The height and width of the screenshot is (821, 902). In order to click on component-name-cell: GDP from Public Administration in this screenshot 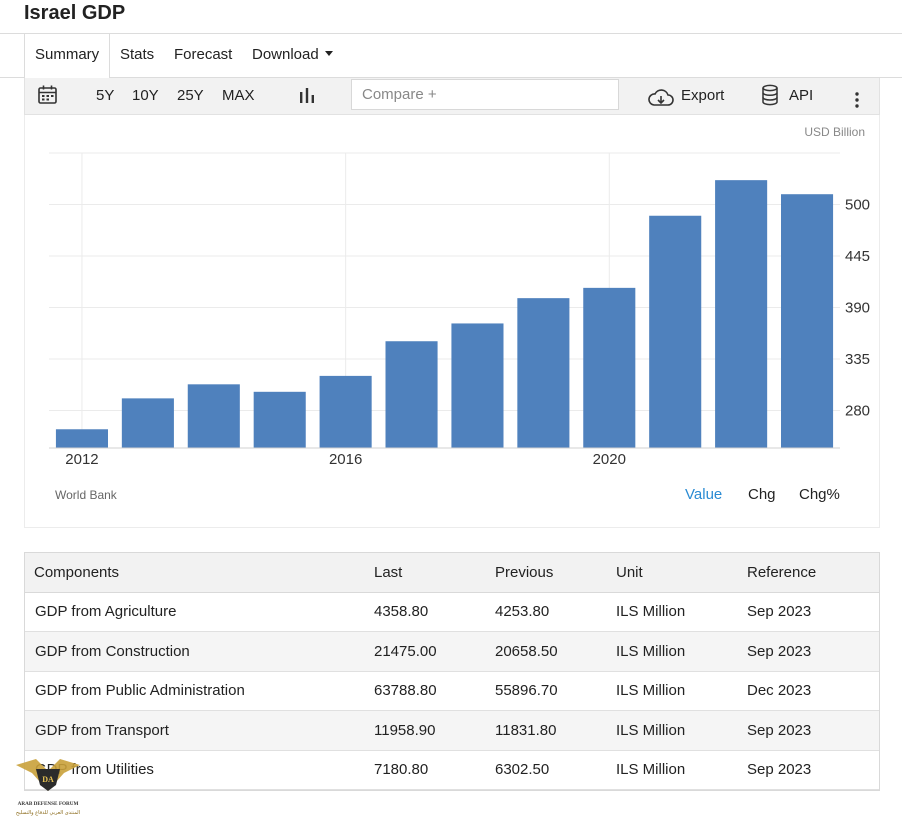, I will do `click(199, 691)`.